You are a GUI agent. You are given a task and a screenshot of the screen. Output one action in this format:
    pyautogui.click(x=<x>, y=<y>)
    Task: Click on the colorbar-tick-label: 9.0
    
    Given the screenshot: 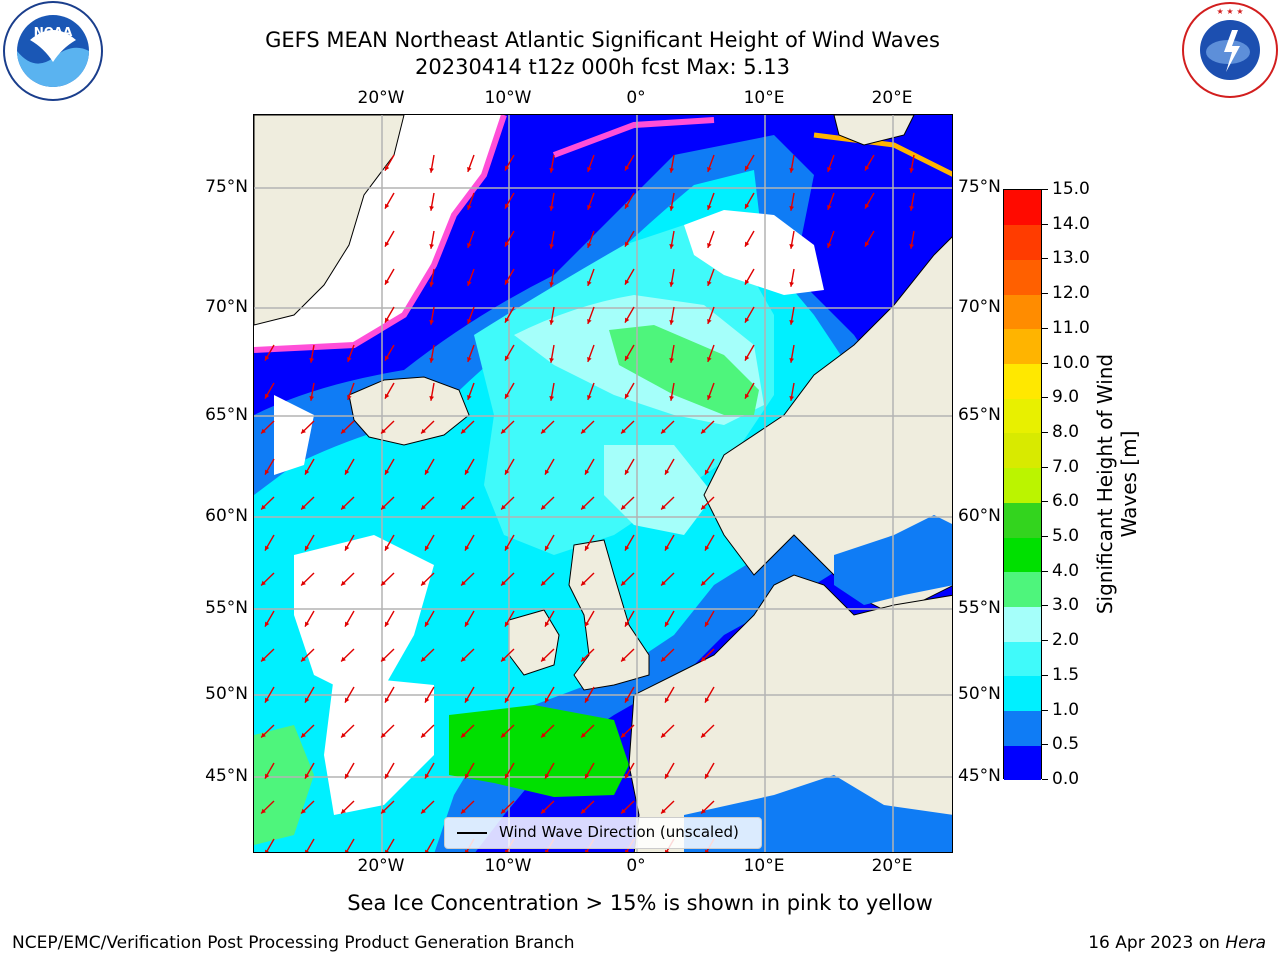 What is the action you would take?
    pyautogui.click(x=1066, y=397)
    